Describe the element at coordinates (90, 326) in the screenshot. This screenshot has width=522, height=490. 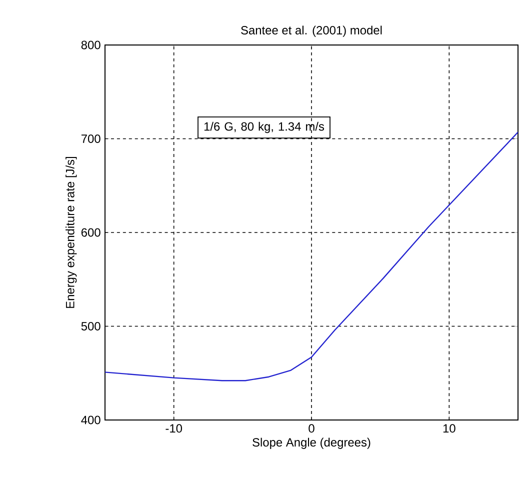
I see `y-tick-label: 500` at that location.